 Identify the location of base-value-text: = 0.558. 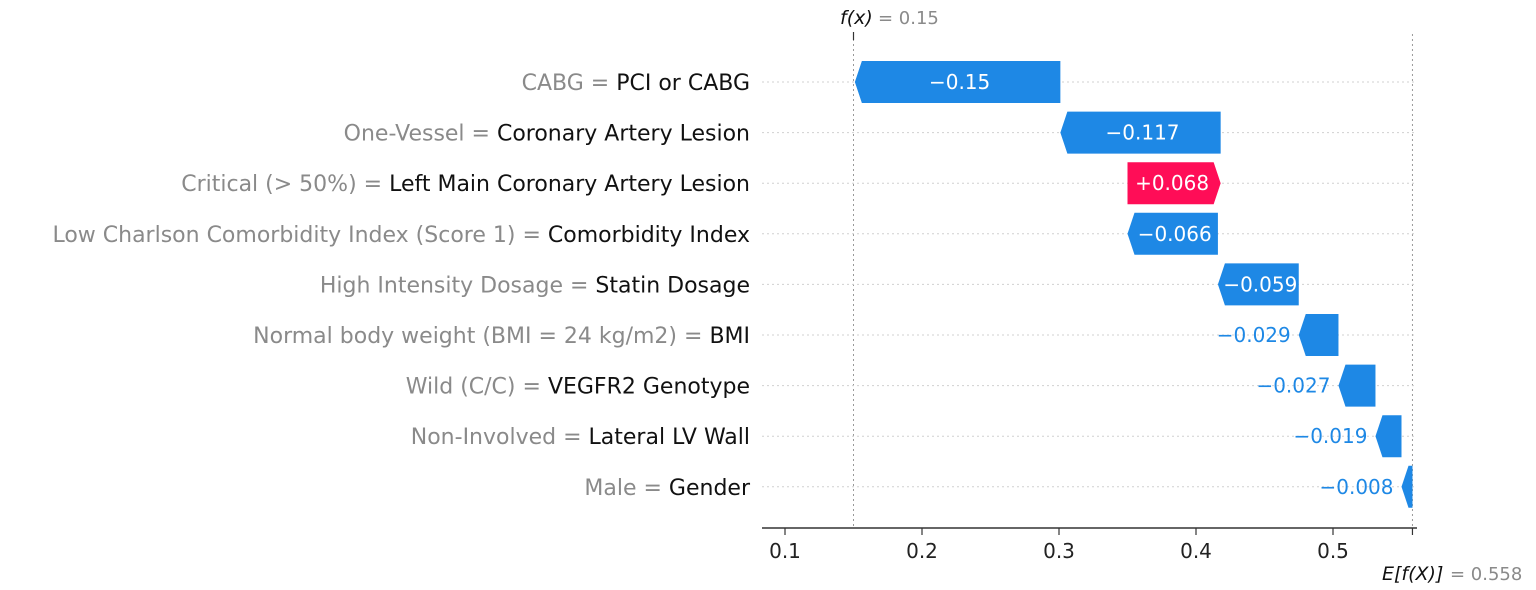
(1486, 574).